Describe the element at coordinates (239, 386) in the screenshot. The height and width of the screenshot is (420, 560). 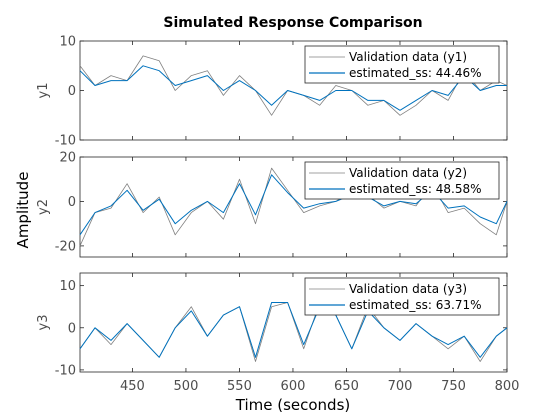
I see `x-tick-label: 550` at that location.